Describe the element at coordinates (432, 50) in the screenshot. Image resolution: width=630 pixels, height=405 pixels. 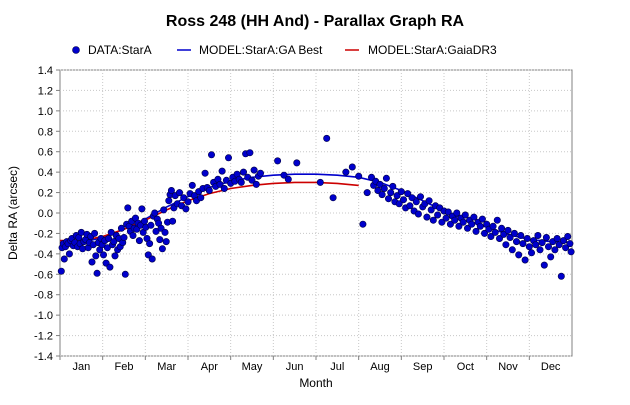
I see `legend-label-gaiadr3: MODEL:StarA:GaiaDR3` at that location.